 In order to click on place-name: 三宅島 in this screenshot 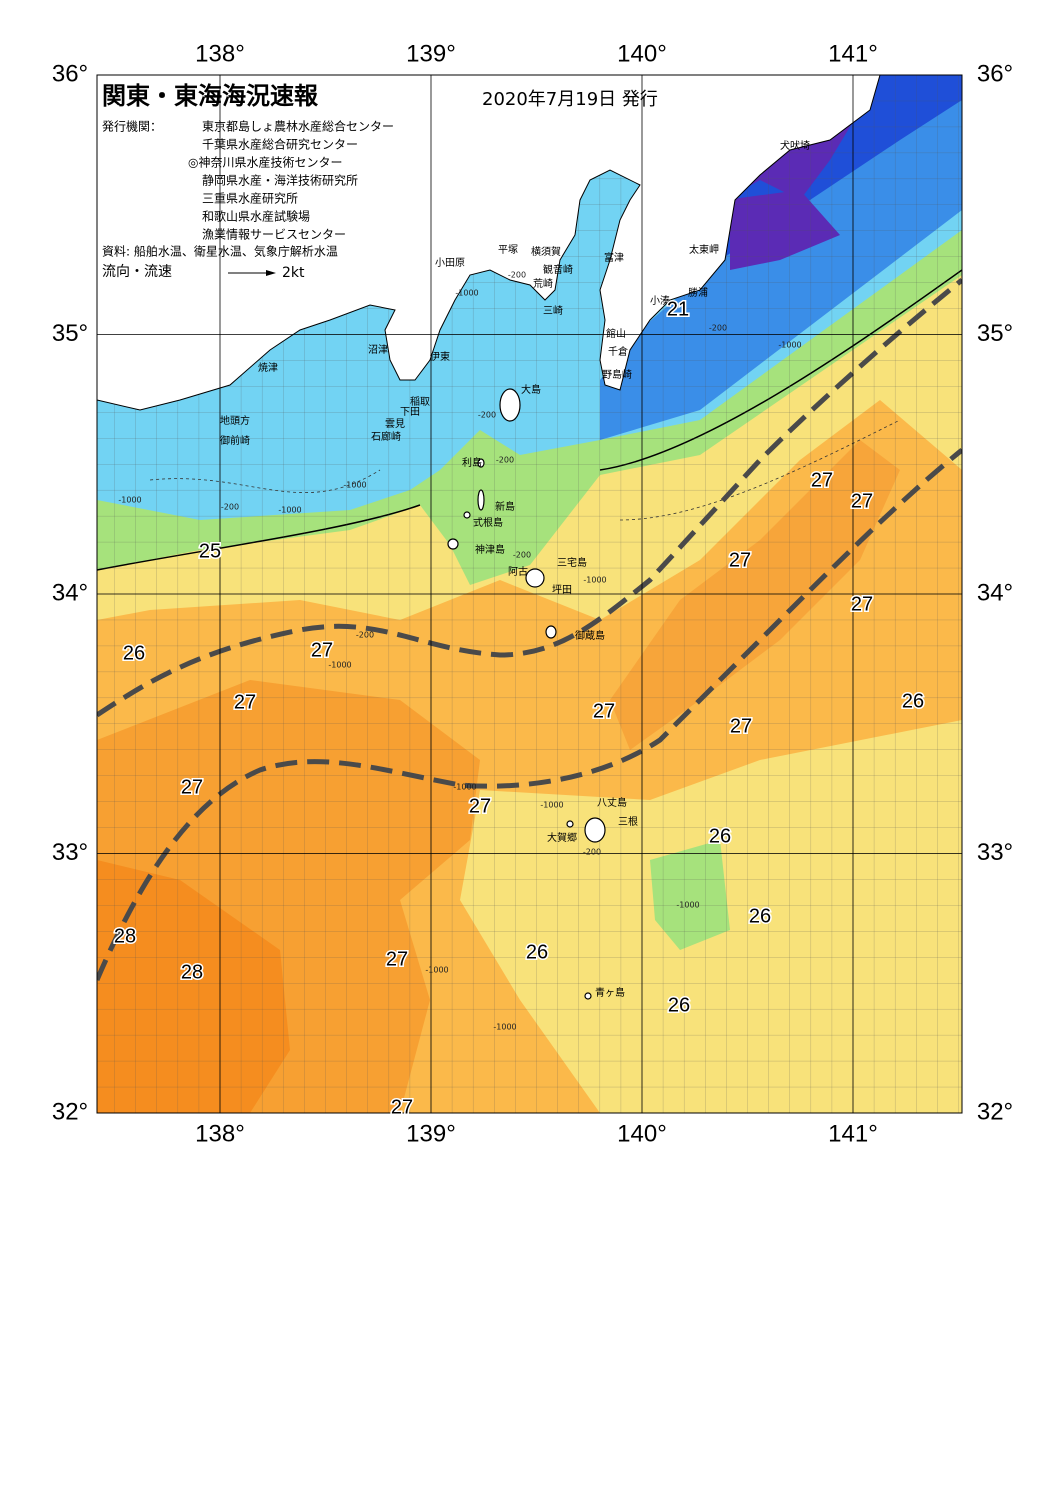, I will do `click(572, 562)`.